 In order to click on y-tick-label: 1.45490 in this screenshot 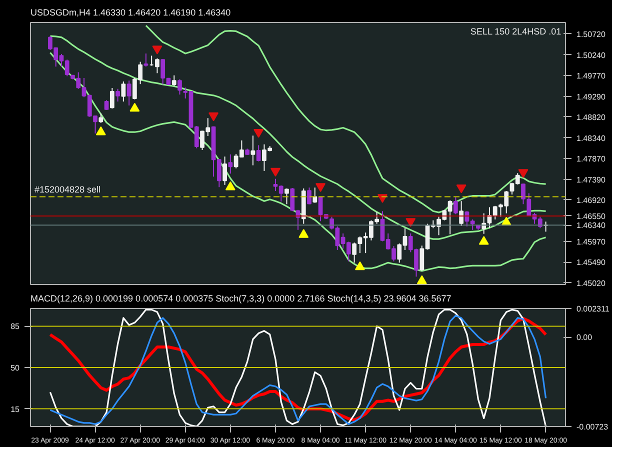, I will do `click(591, 263)`.